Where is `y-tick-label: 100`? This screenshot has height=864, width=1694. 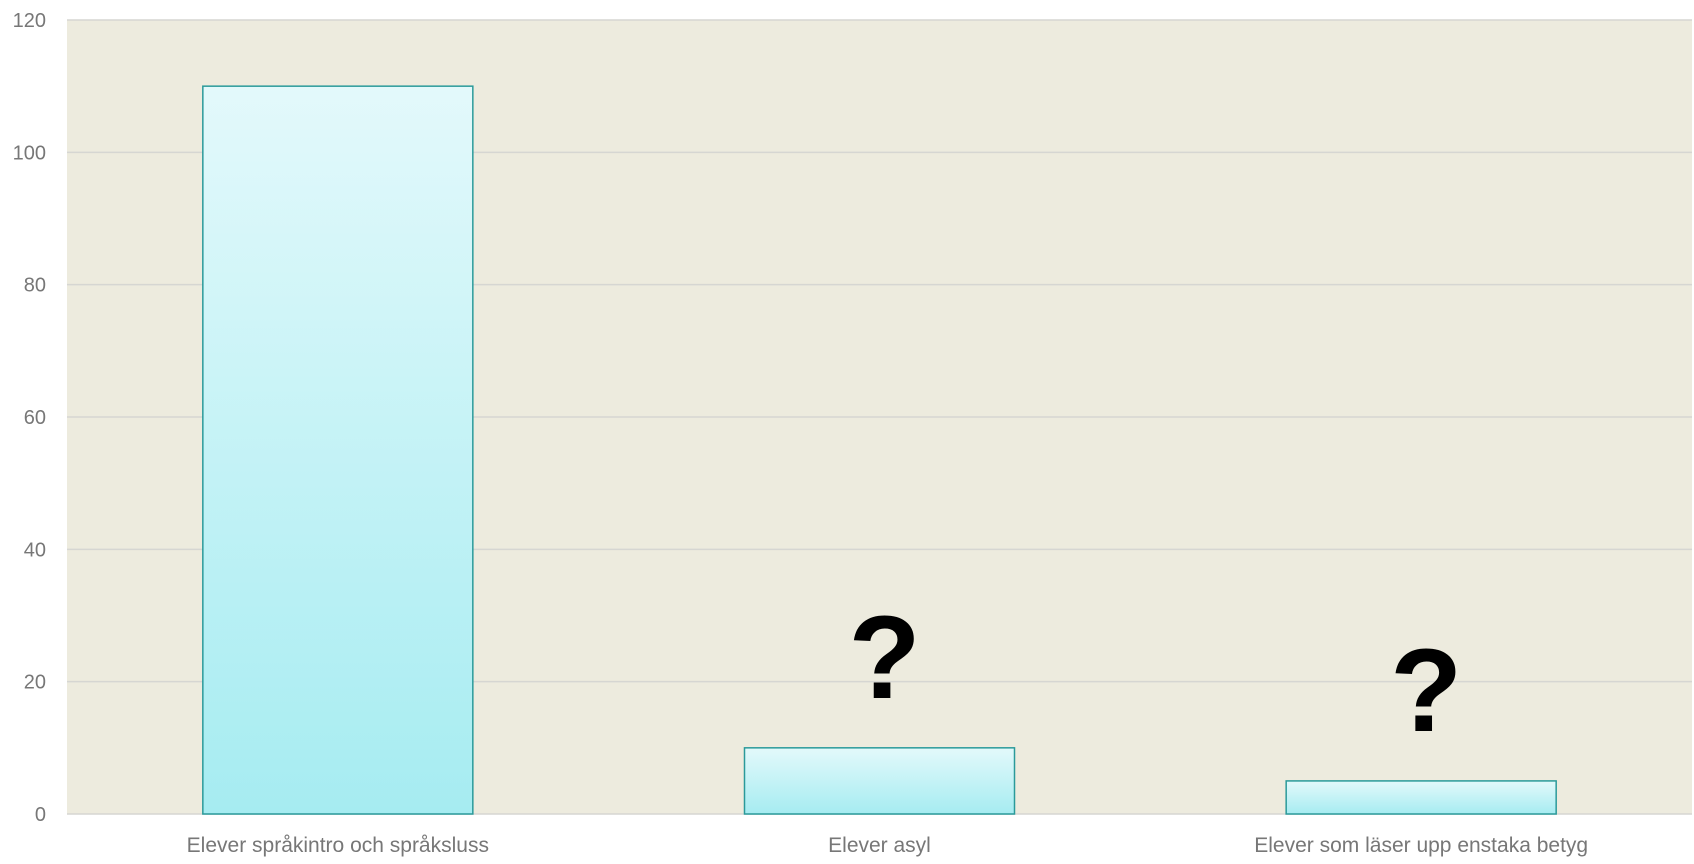
y-tick-label: 100 is located at coordinates (29, 153).